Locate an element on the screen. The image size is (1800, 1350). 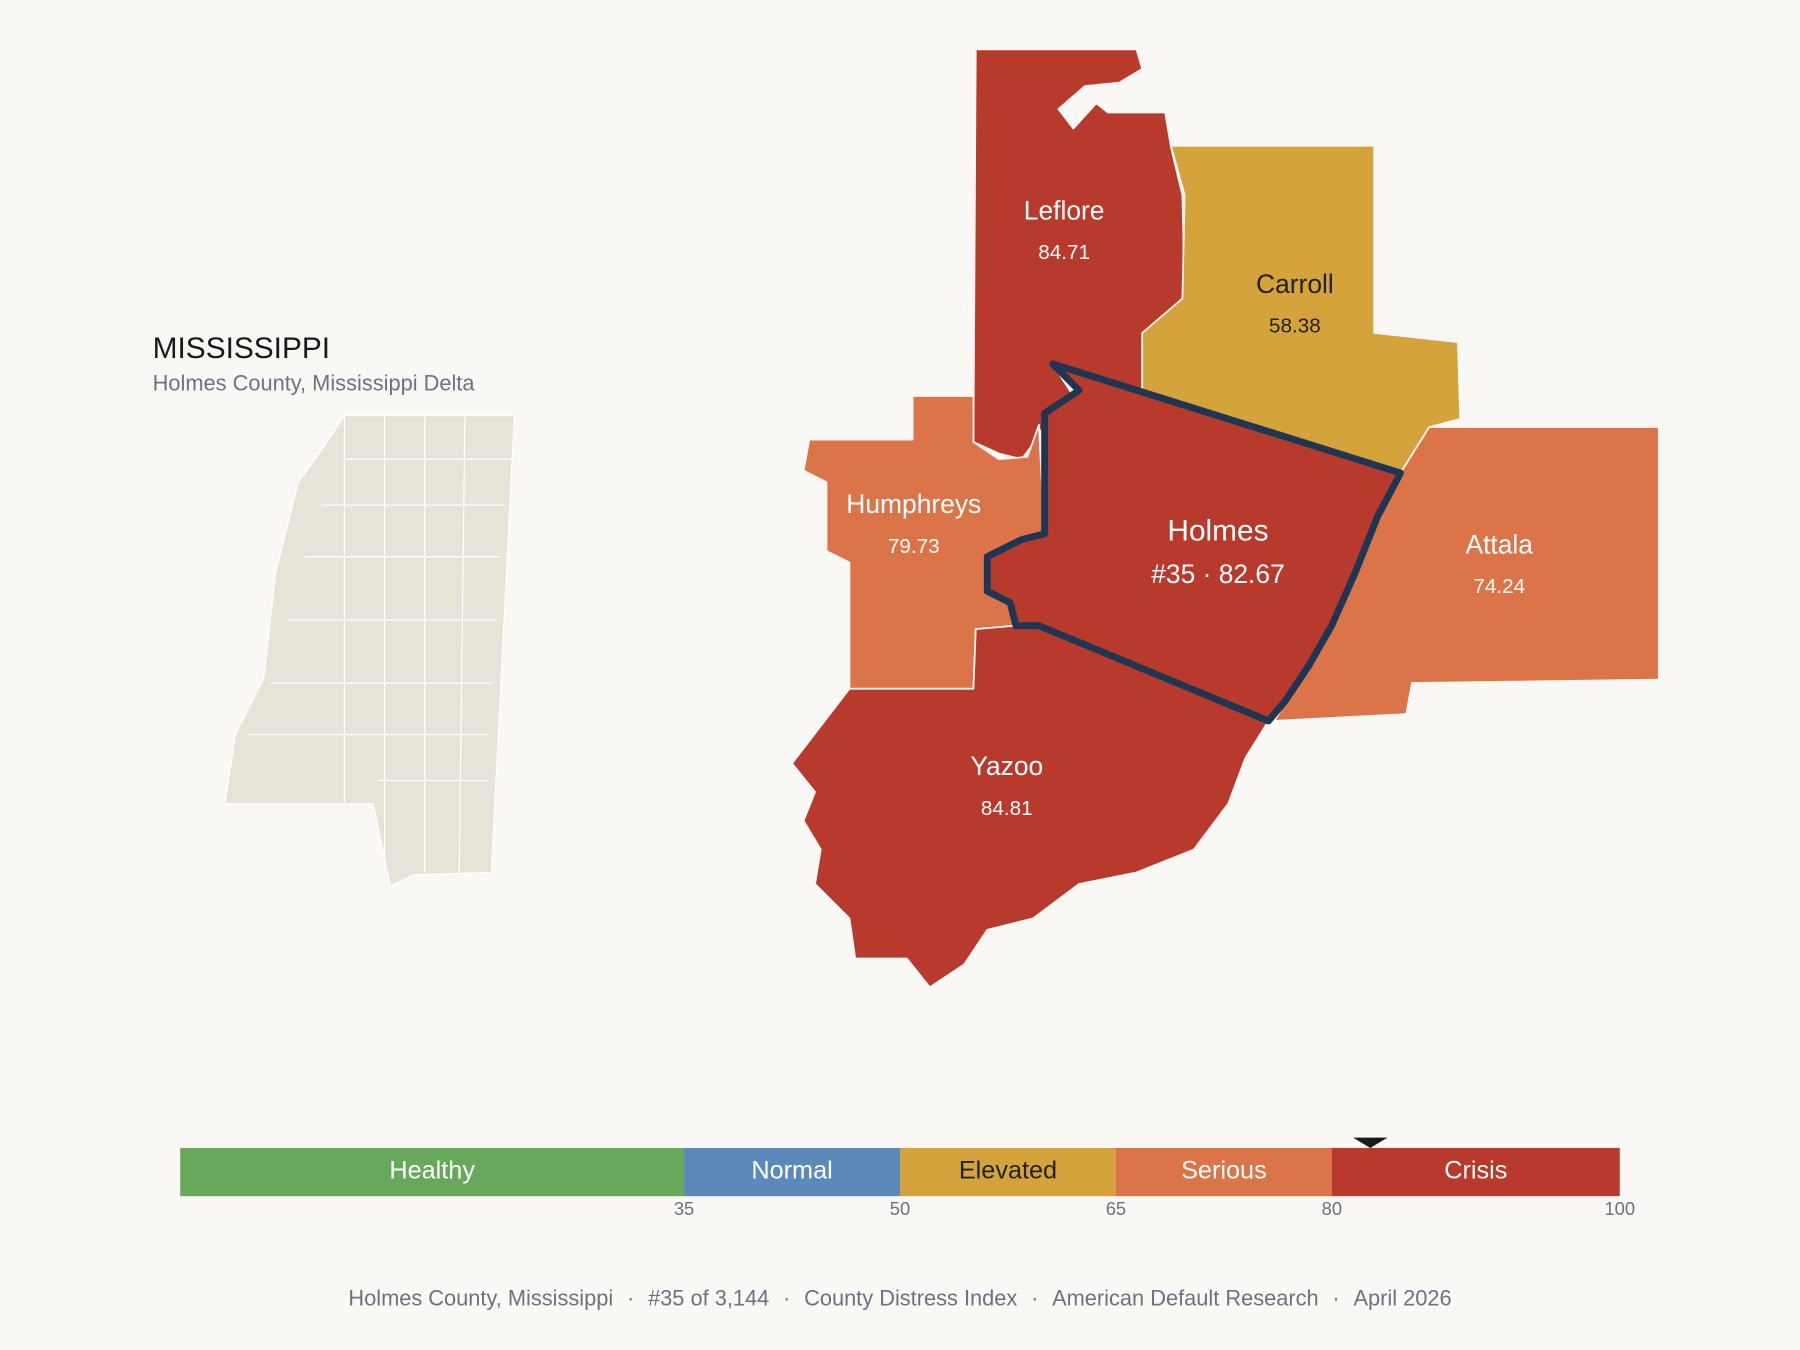
county-value: 79.73 is located at coordinates (914, 546).